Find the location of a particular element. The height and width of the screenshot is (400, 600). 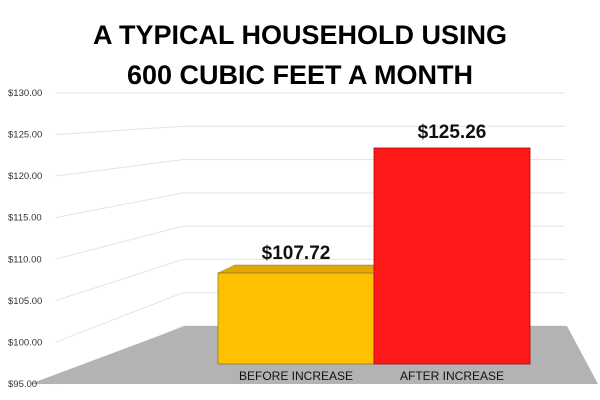

x-axis-categories: BEFORE INCREASE AFTER INCREASE is located at coordinates (371, 376).